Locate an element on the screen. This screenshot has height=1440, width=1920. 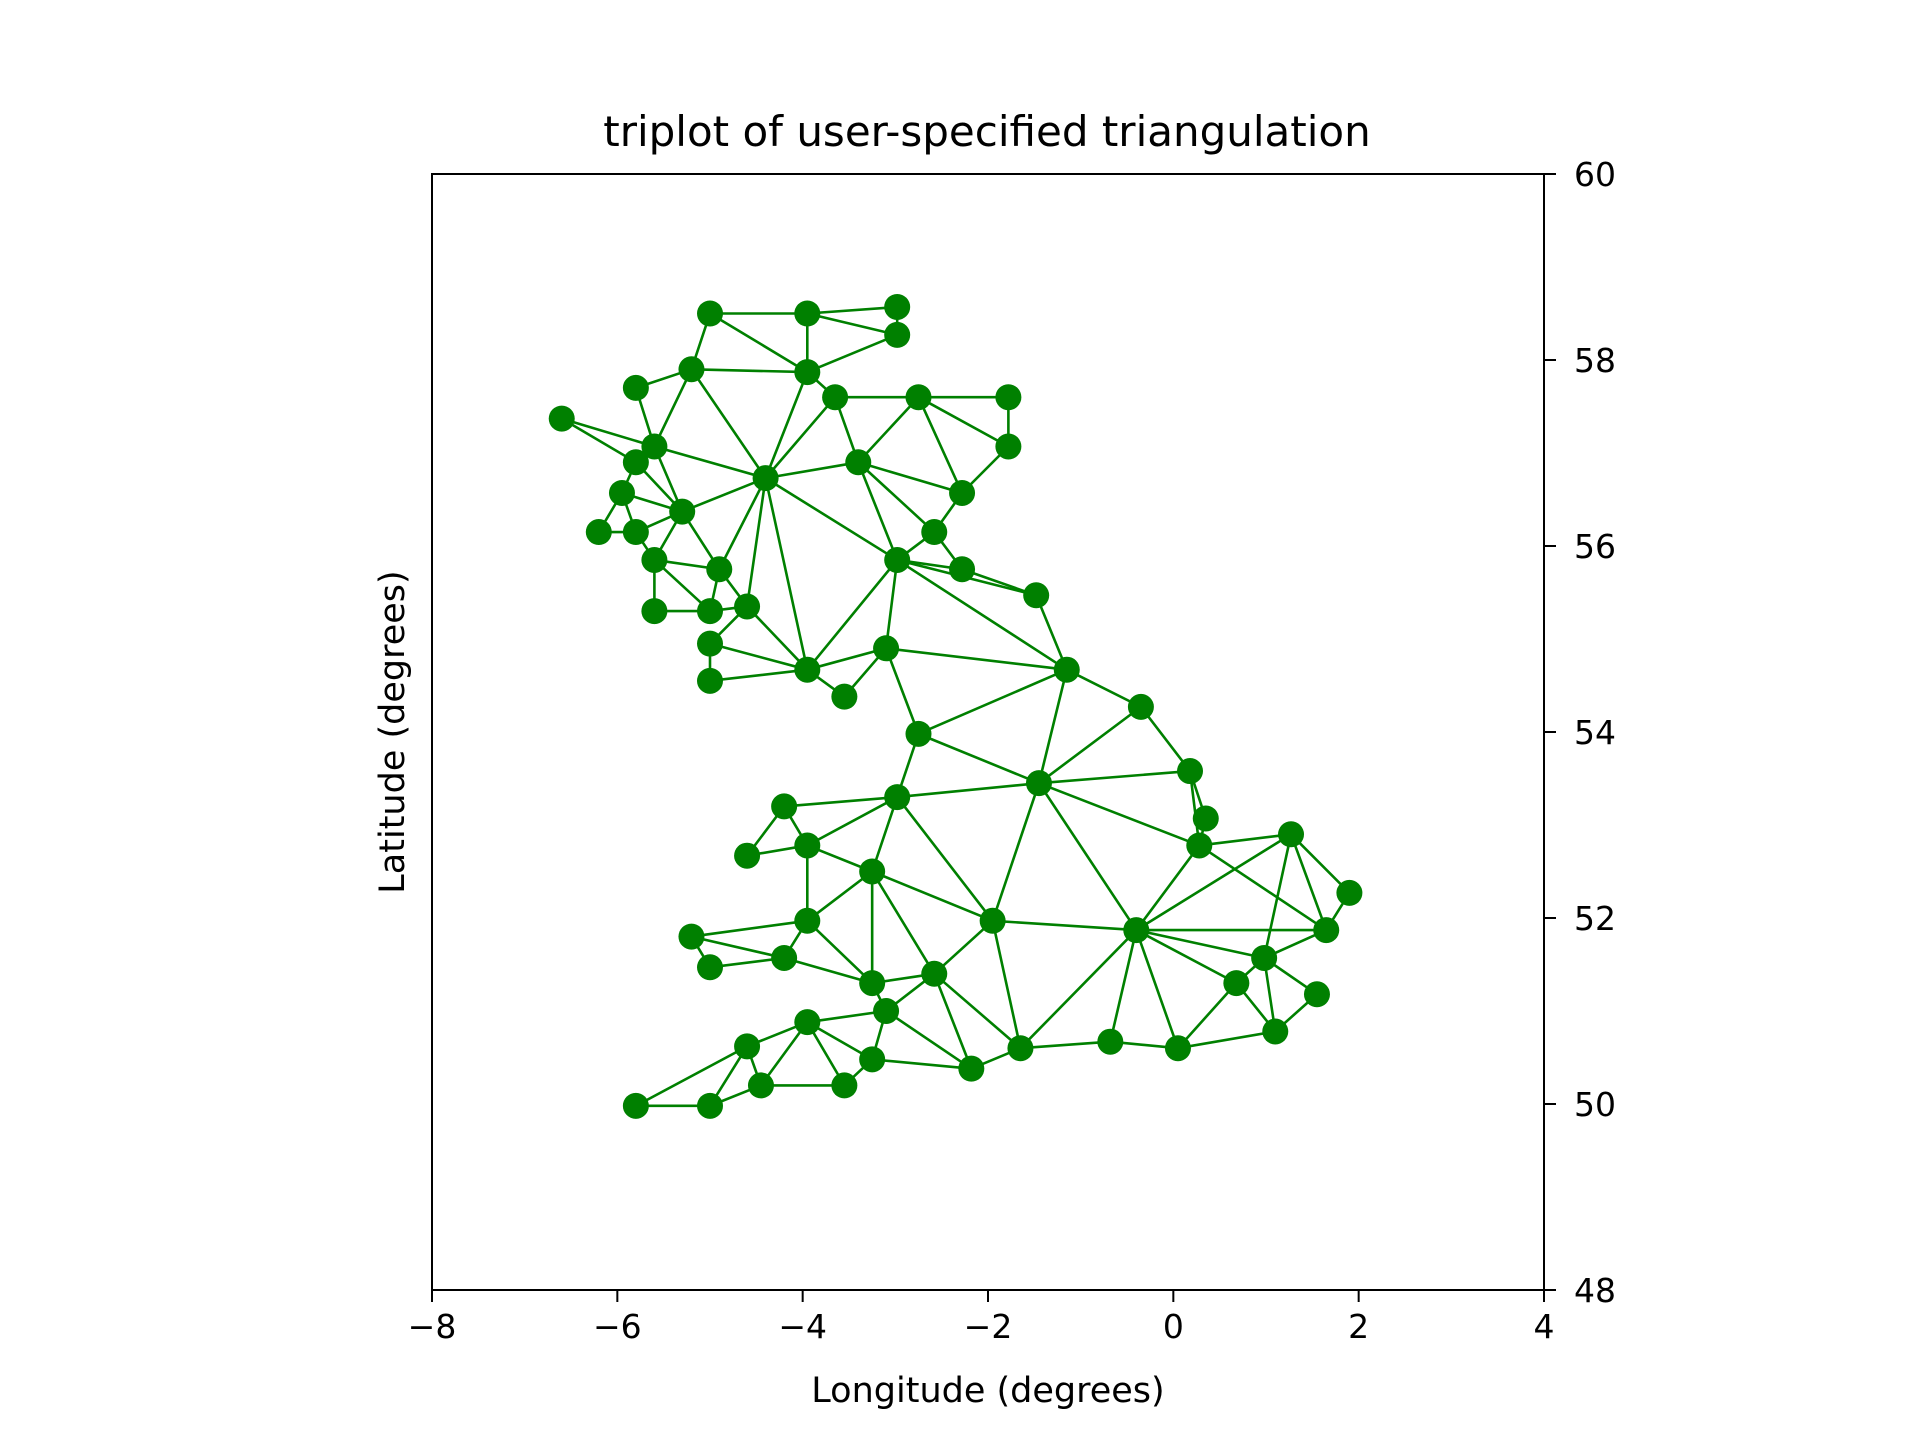
y-tick-label: 58 is located at coordinates (1595, 360).